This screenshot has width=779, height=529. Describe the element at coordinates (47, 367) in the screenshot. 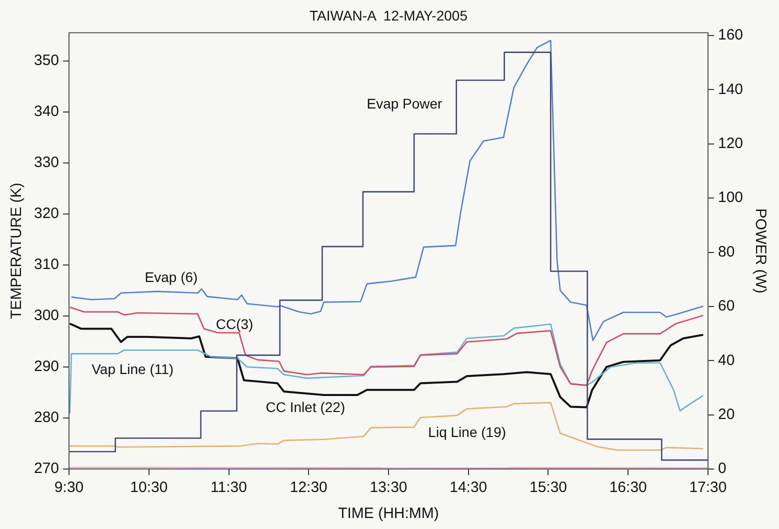

I see `y-tick-label: 290` at that location.